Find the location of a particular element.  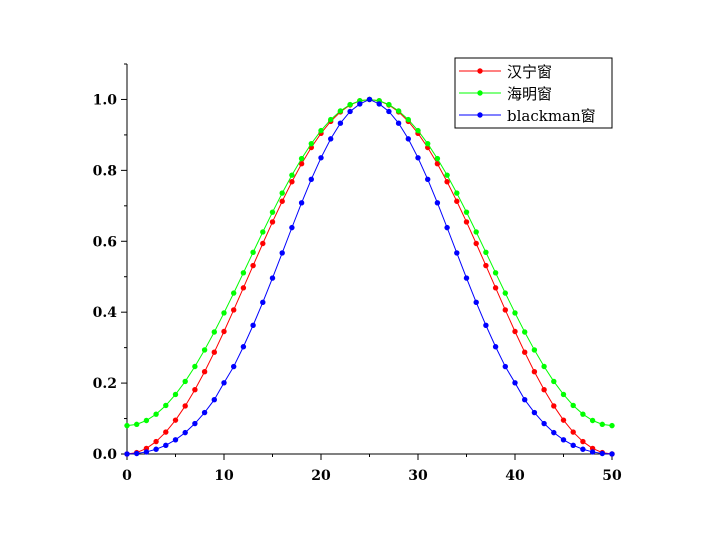

x-tick-label: 40 is located at coordinates (515, 476).